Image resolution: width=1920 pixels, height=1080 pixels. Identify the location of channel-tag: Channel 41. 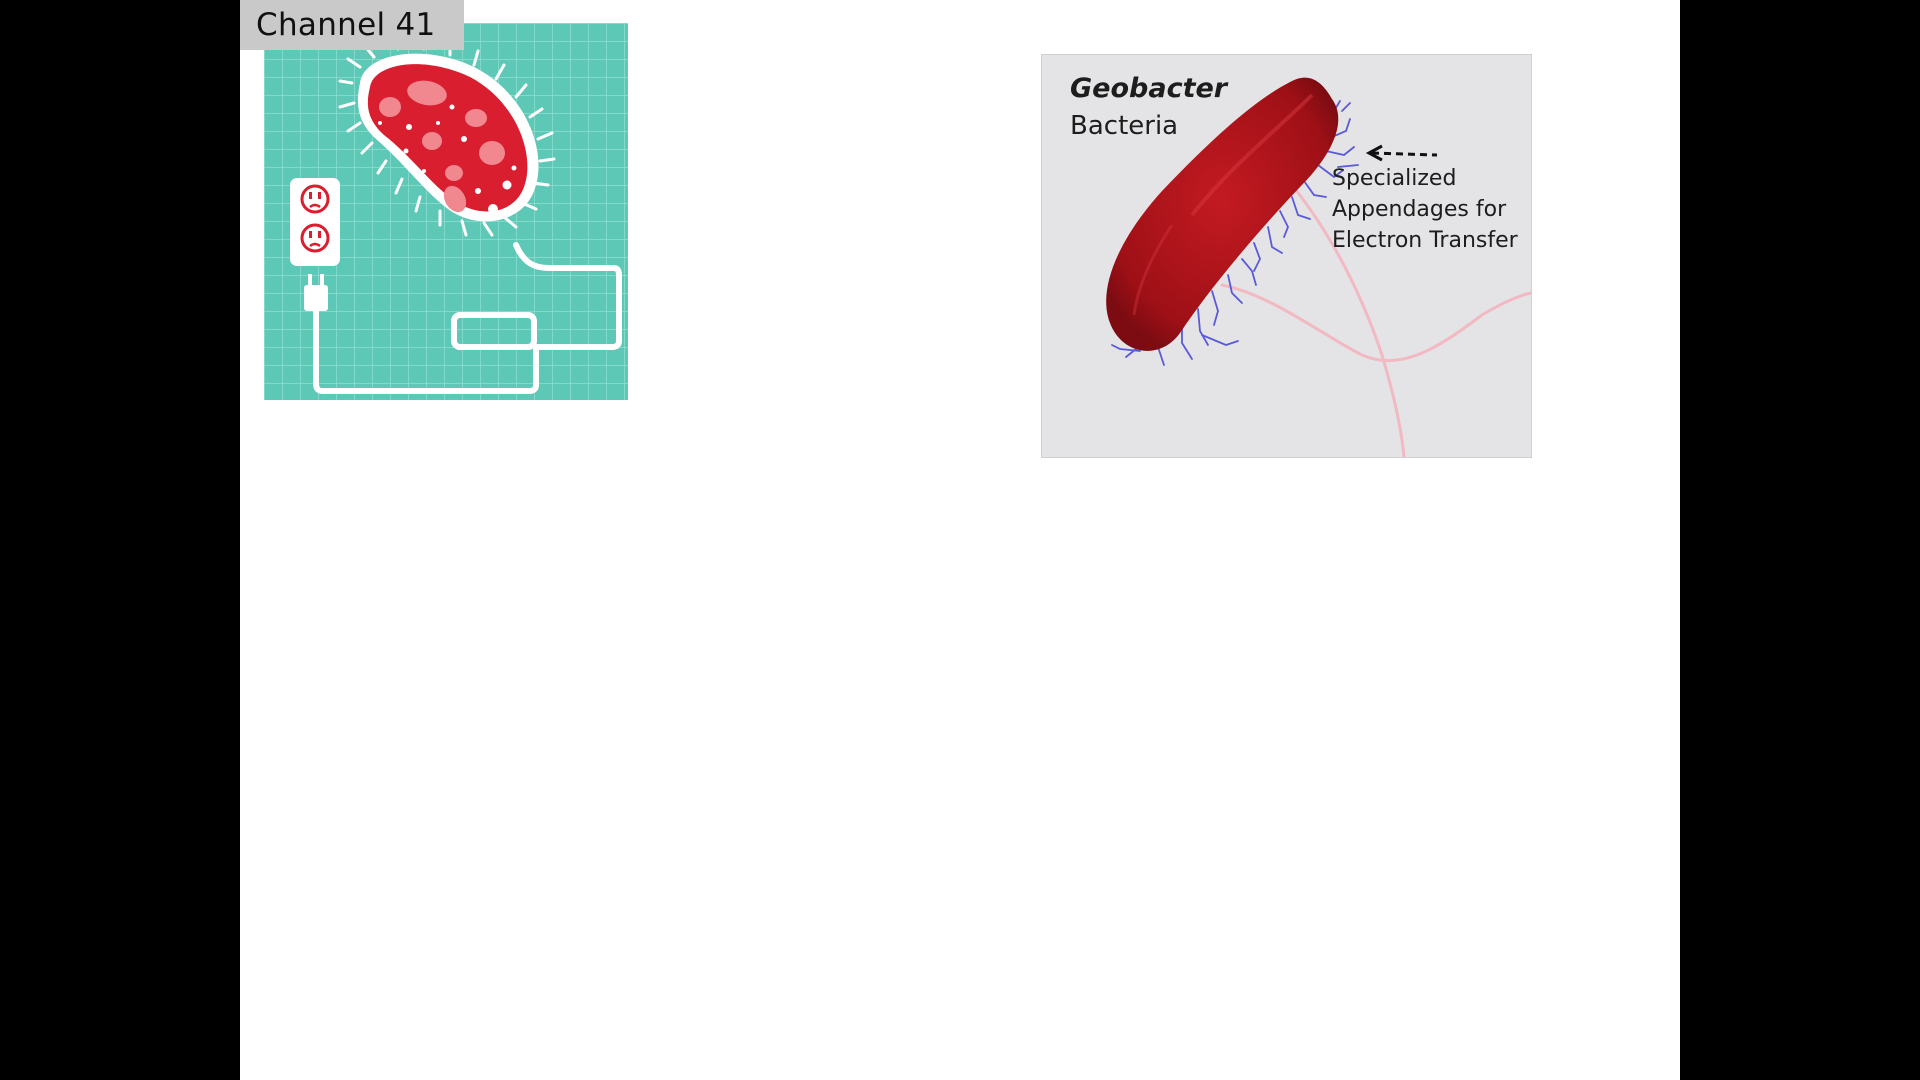
(352, 25).